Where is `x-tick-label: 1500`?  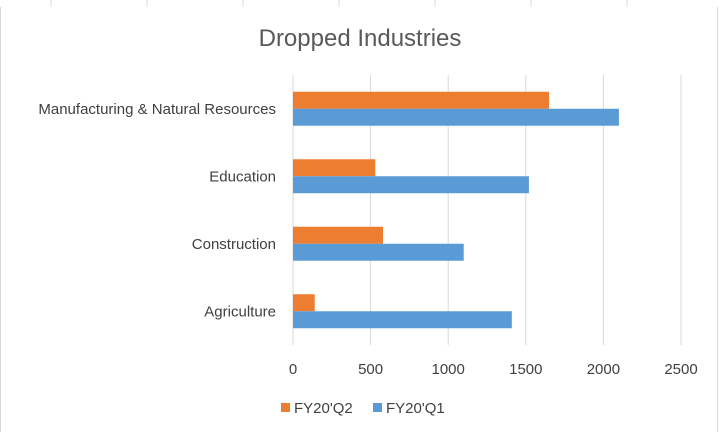
x-tick-label: 1500 is located at coordinates (525, 369).